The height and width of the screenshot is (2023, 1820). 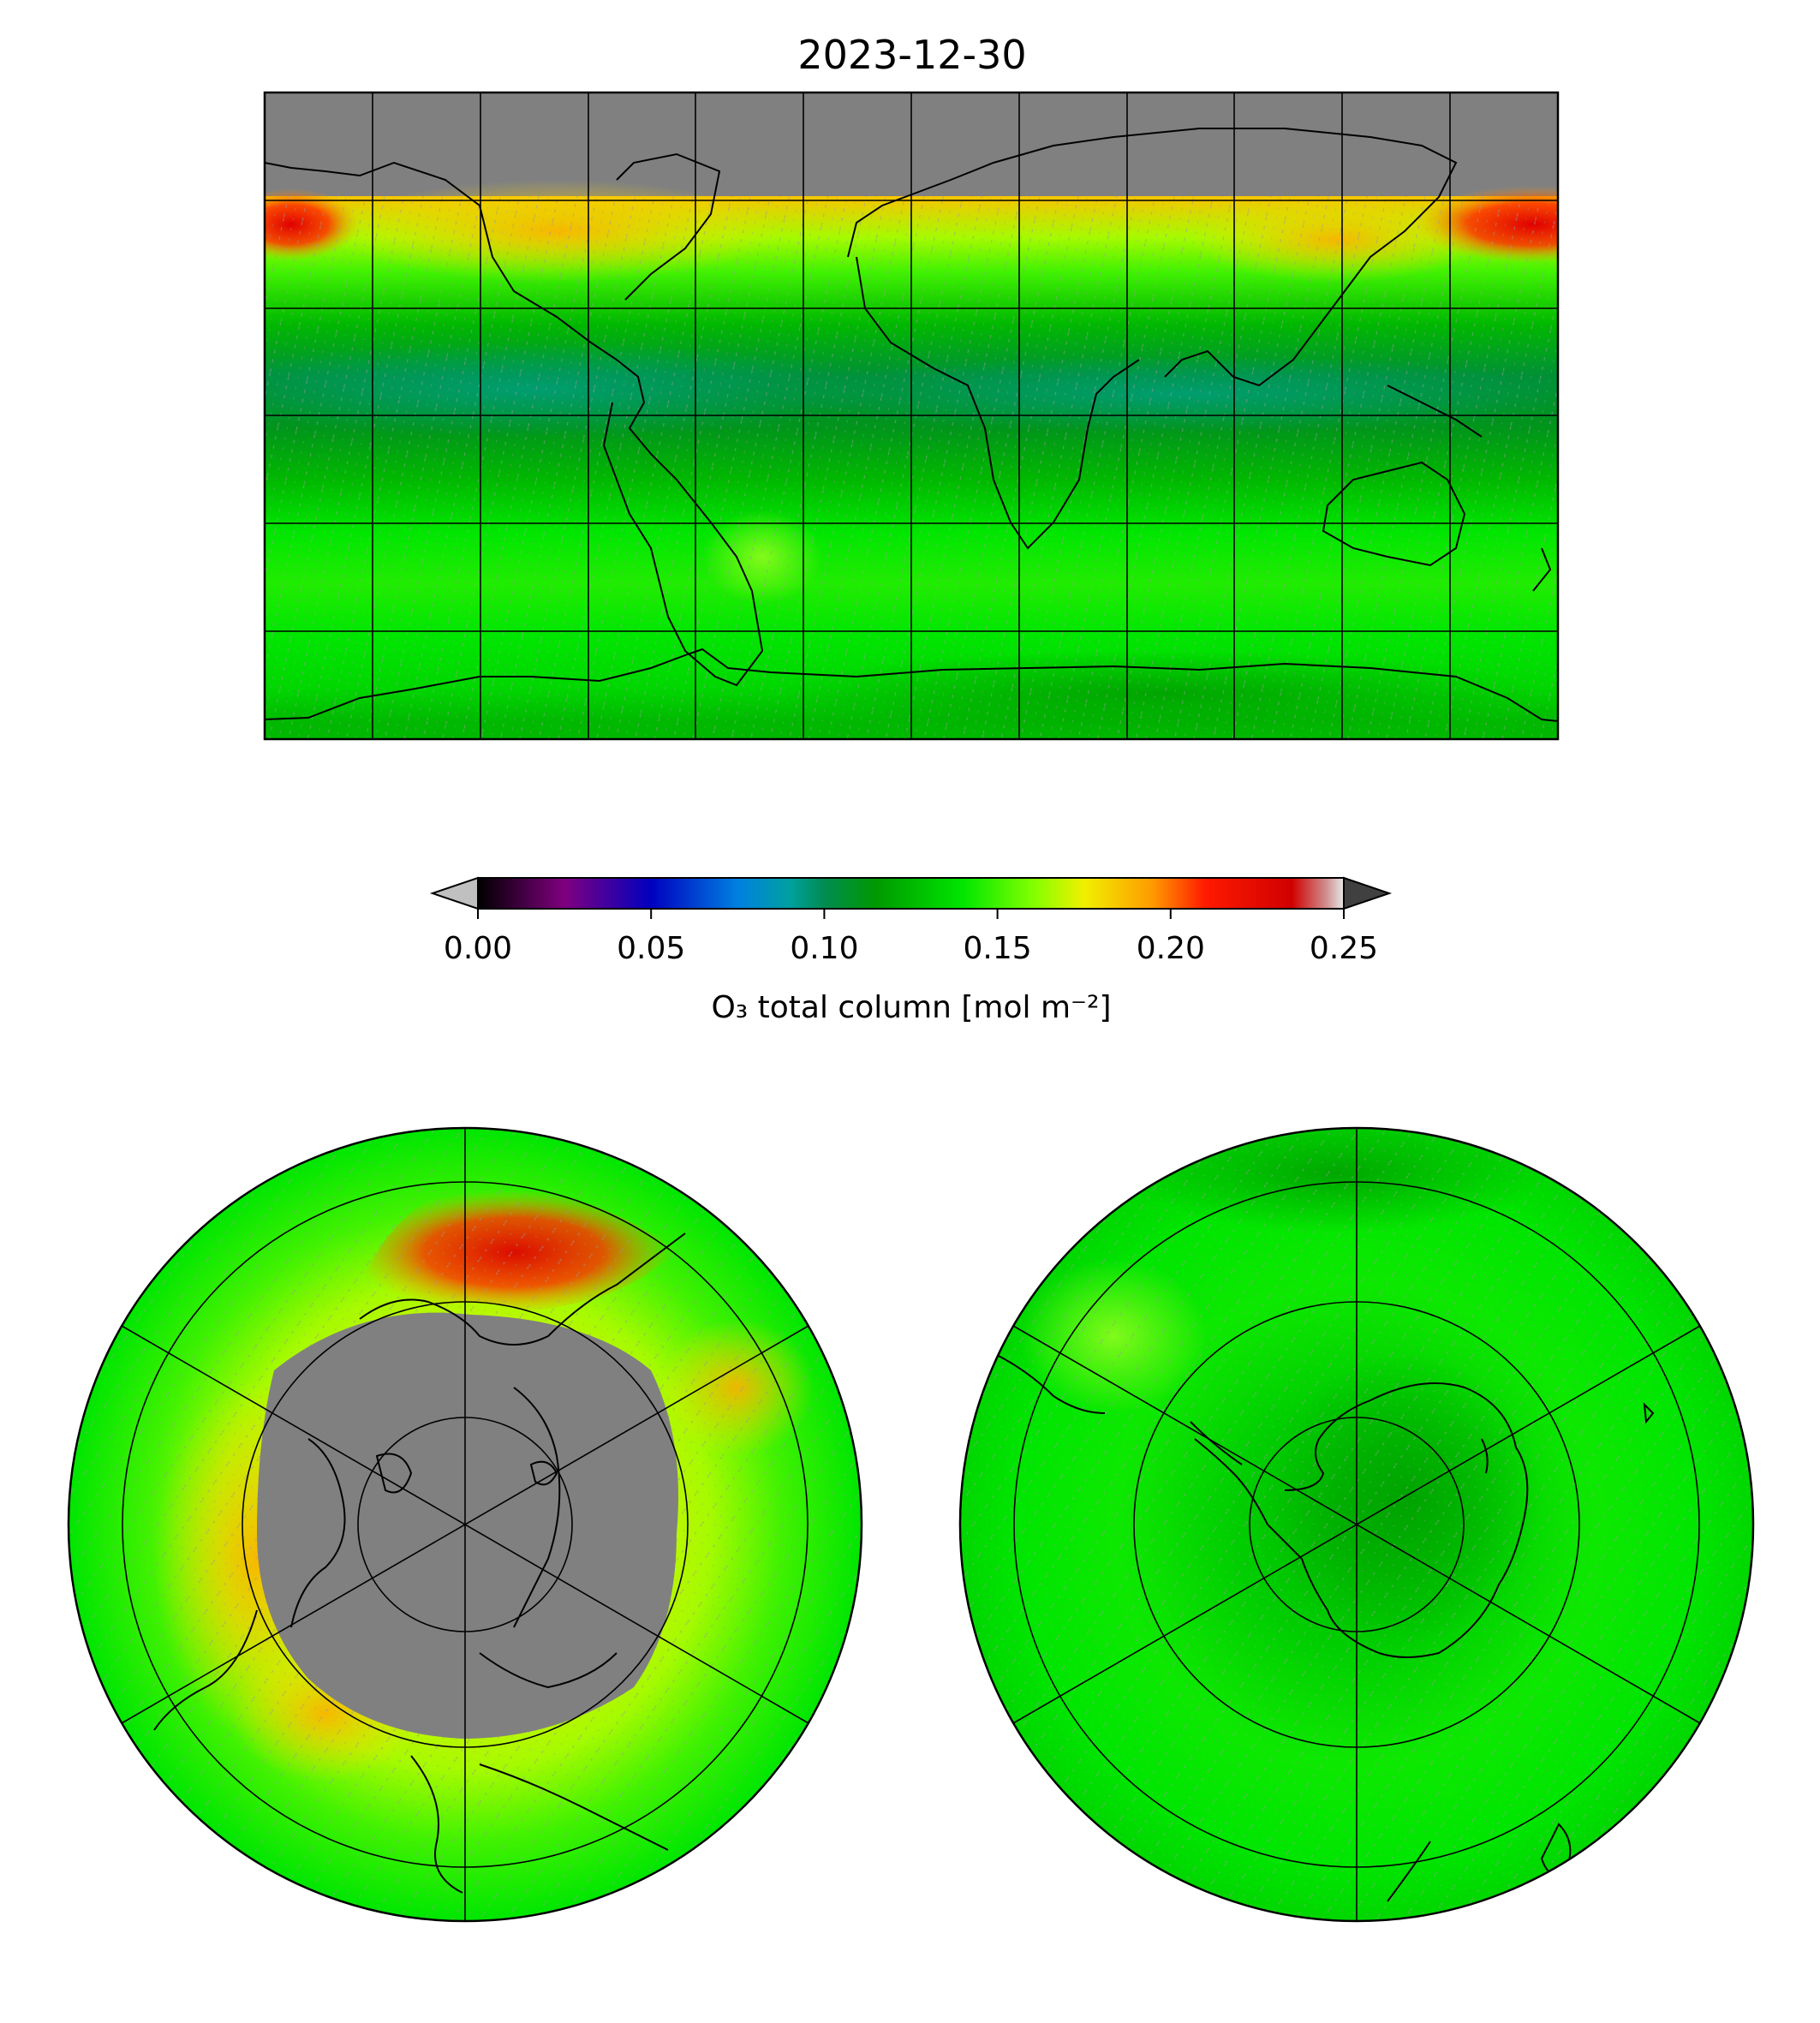 What do you see at coordinates (454, 893) in the screenshot?
I see `colorbar-under-extension` at bounding box center [454, 893].